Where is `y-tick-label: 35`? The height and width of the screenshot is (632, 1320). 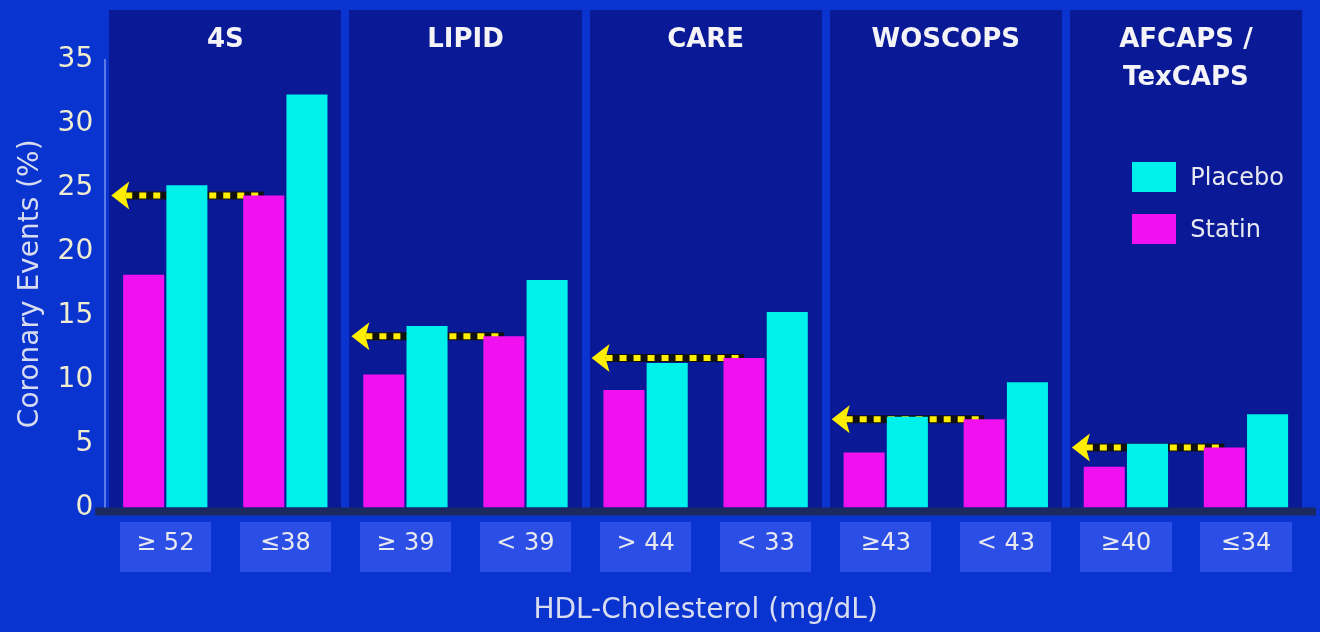 y-tick-label: 35 is located at coordinates (75, 58).